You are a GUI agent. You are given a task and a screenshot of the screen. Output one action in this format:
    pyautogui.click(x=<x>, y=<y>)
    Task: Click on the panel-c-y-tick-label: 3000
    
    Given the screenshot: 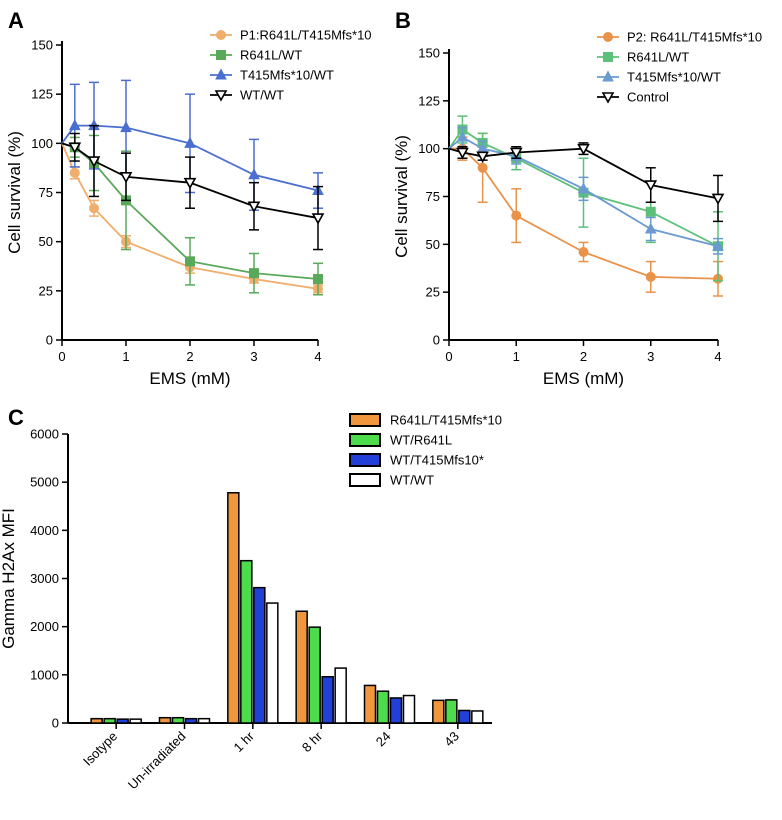 What is the action you would take?
    pyautogui.click(x=44, y=578)
    